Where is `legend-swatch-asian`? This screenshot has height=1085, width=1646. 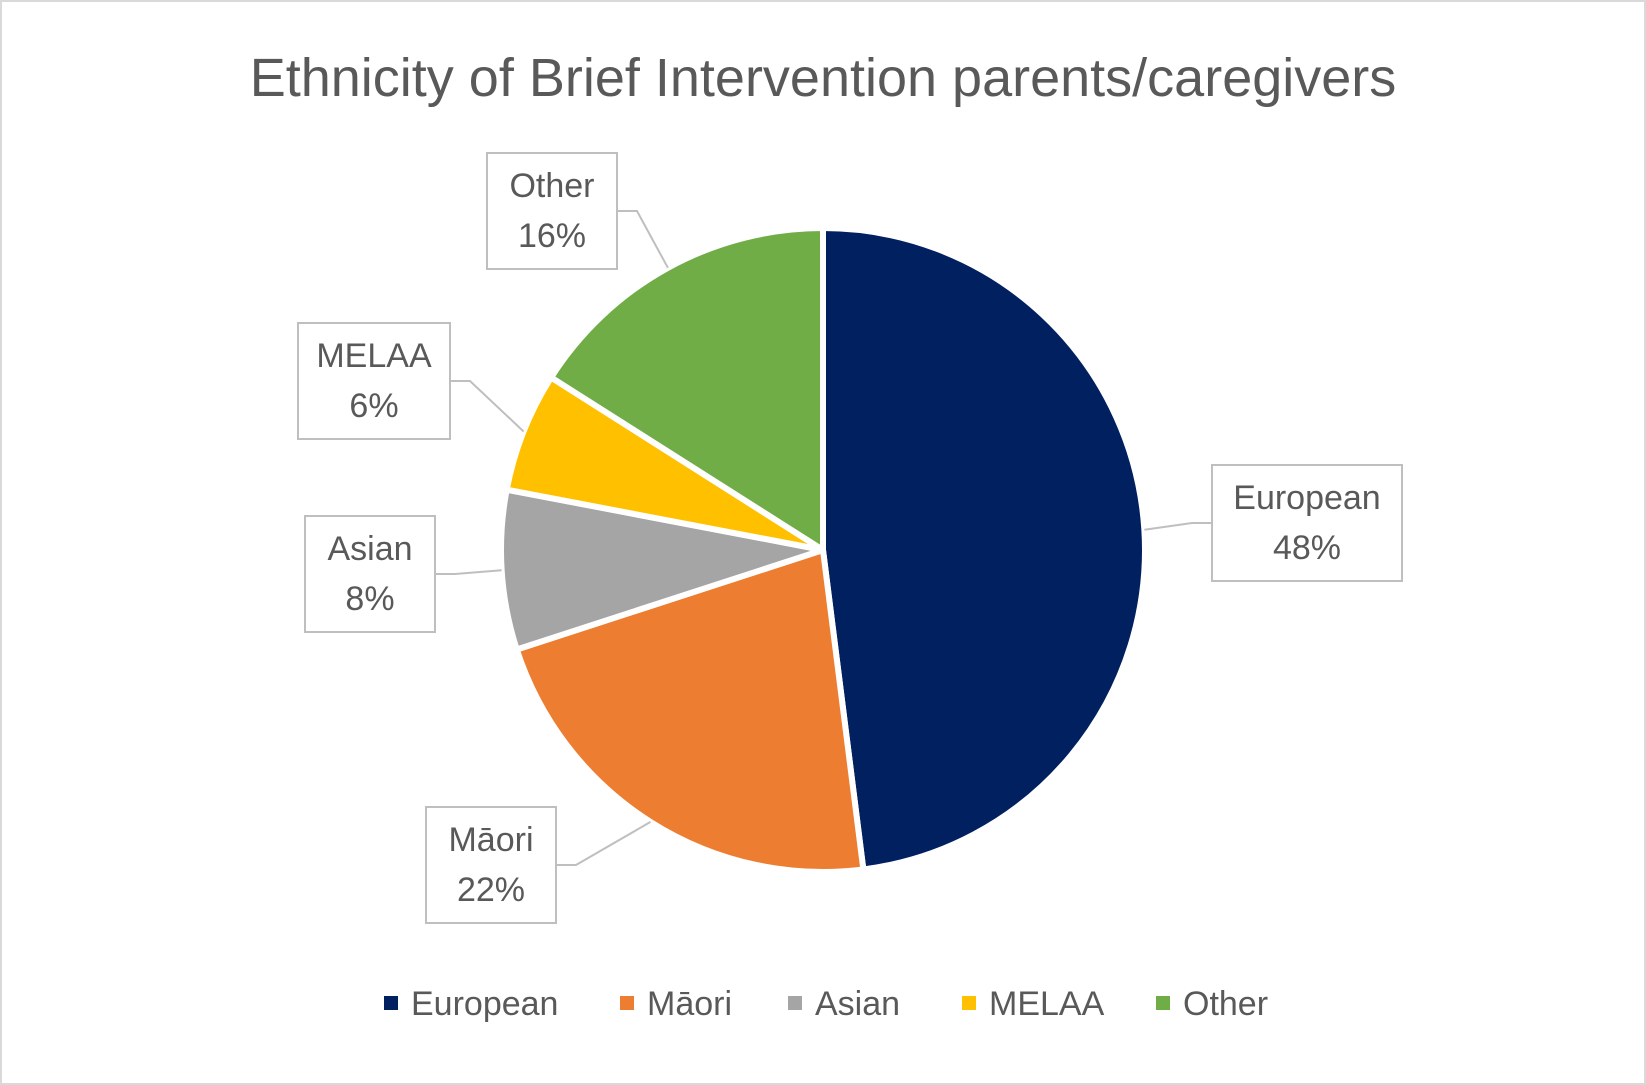 legend-swatch-asian is located at coordinates (795, 1003).